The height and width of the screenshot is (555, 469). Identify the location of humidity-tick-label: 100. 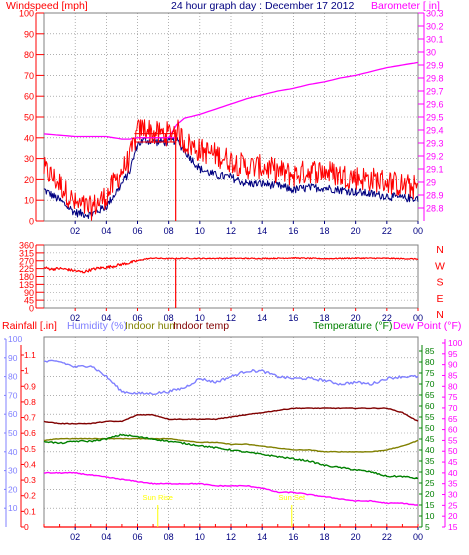
(15, 339).